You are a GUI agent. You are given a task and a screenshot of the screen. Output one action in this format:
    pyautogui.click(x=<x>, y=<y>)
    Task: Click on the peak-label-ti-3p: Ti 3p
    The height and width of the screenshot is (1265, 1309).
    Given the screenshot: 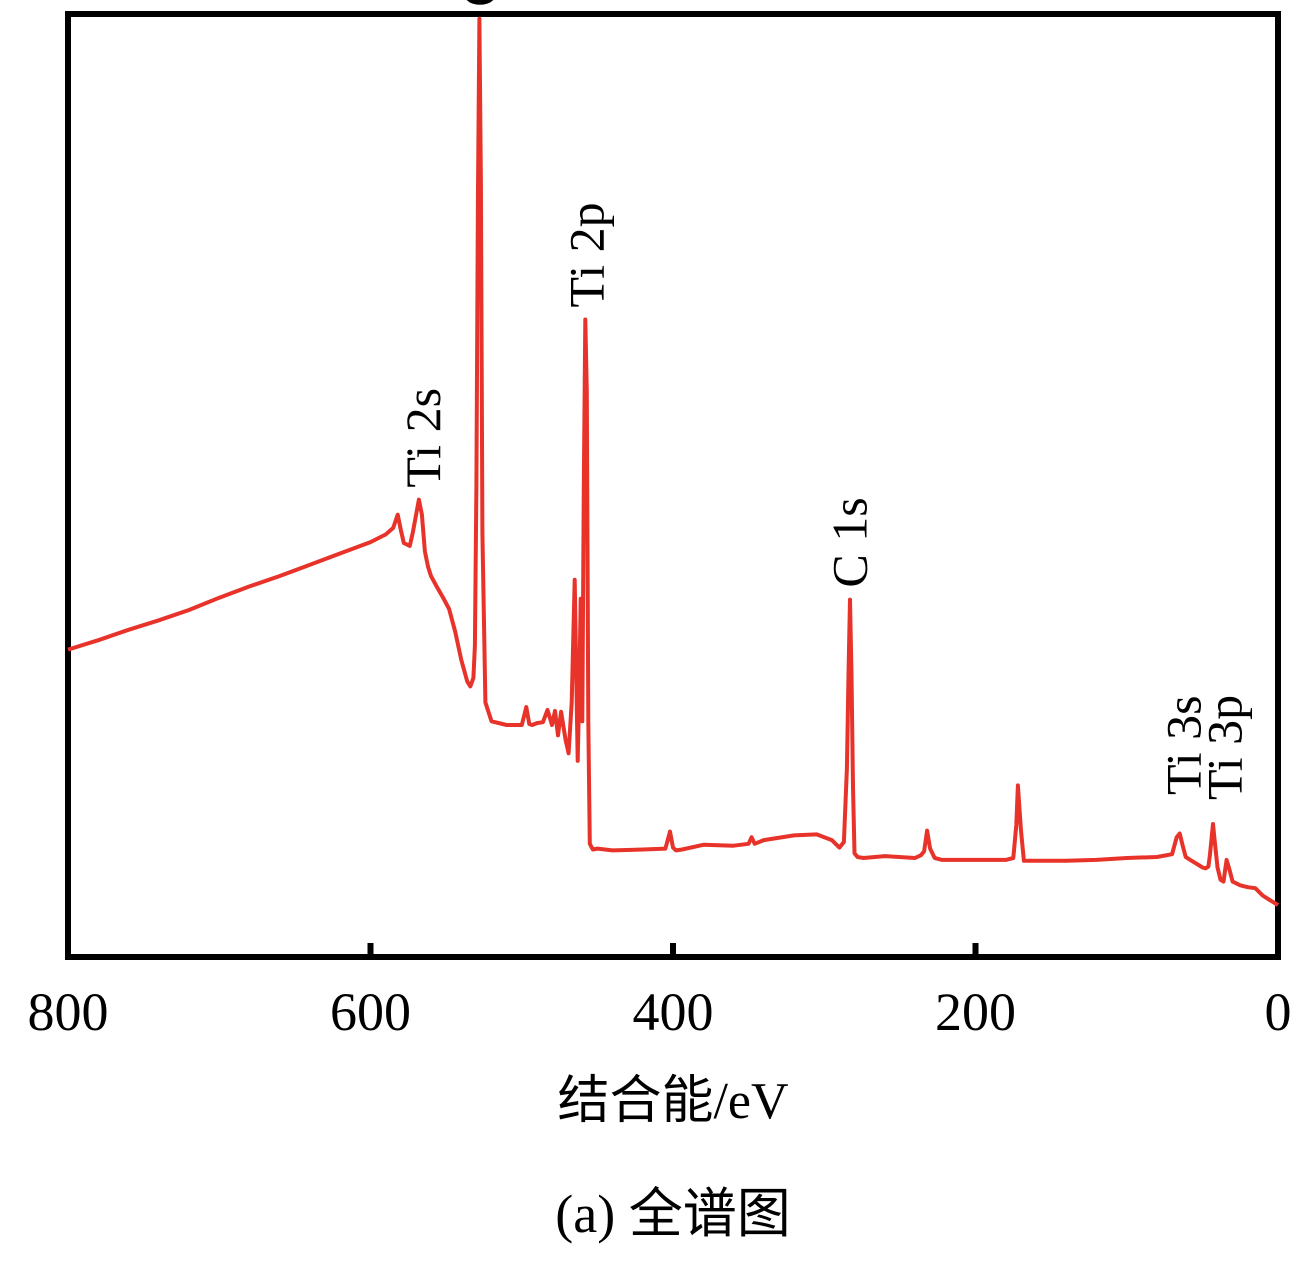 What is the action you would take?
    pyautogui.click(x=1225, y=747)
    